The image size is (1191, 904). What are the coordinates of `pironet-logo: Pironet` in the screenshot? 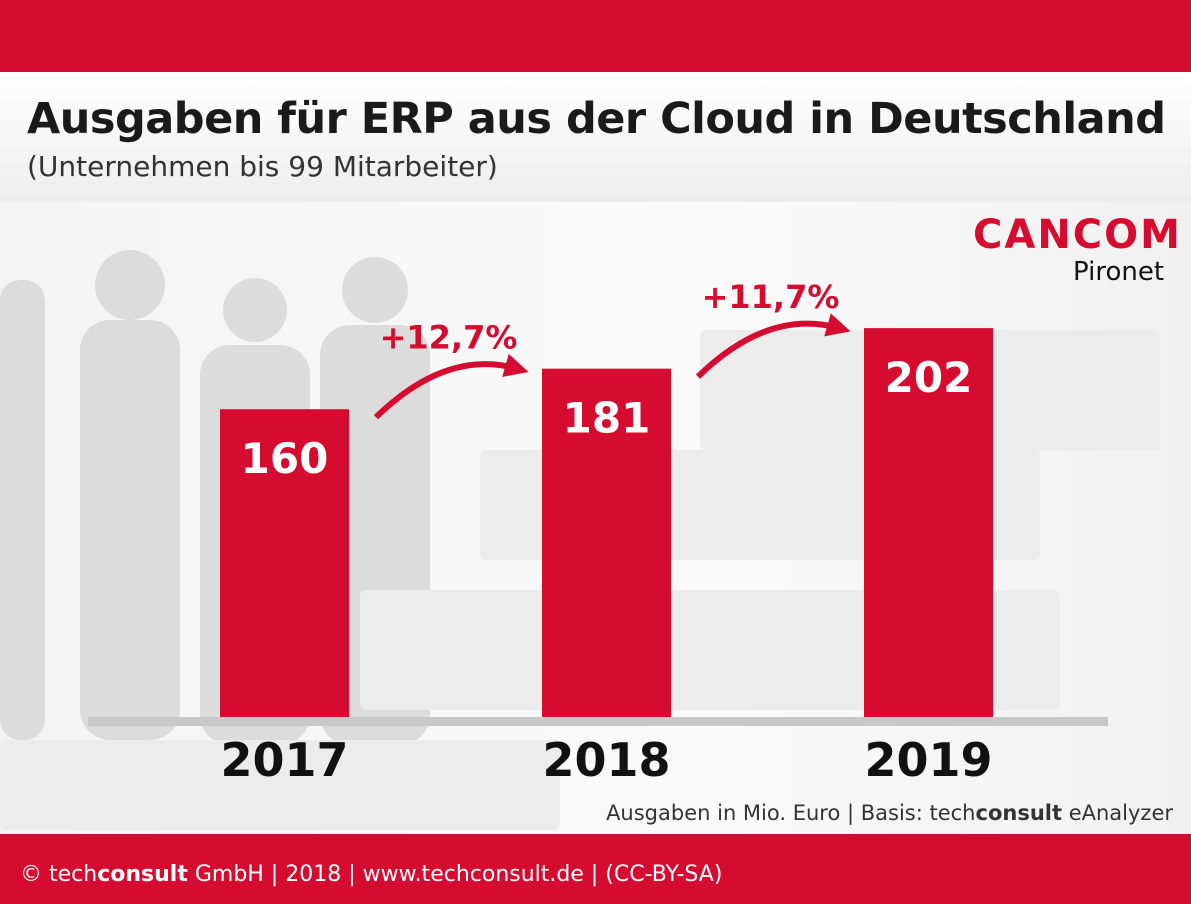 It's located at (1119, 272).